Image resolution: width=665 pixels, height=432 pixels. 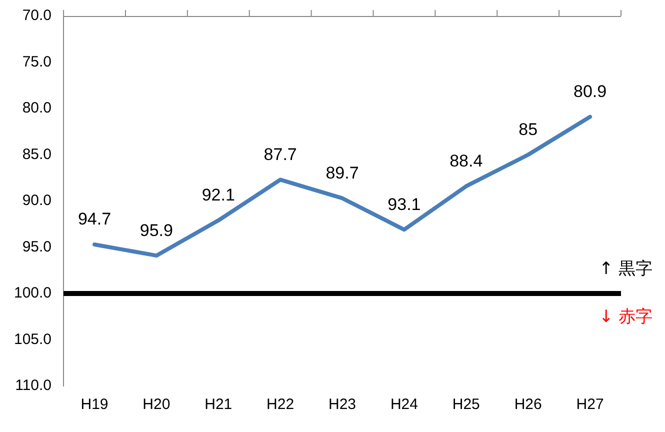 What do you see at coordinates (33, 293) in the screenshot?
I see `y-tick-label: 100.0` at bounding box center [33, 293].